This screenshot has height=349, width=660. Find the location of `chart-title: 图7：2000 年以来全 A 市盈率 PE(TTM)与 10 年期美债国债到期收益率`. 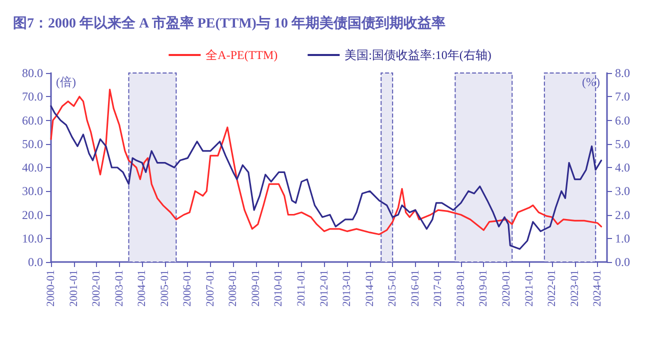

chart-title: 图7：2000 年以来全 A 市盈率 PE(TTM)与 10 年期美债国债到期收益率 is located at coordinates (229, 23).